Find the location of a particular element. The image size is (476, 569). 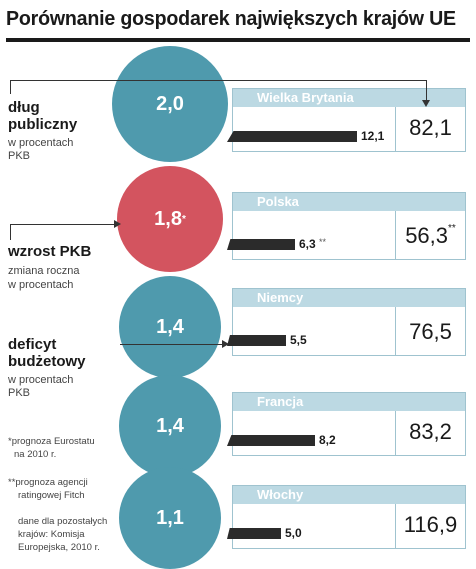

growth-value: 2,0 is located at coordinates (170, 103).